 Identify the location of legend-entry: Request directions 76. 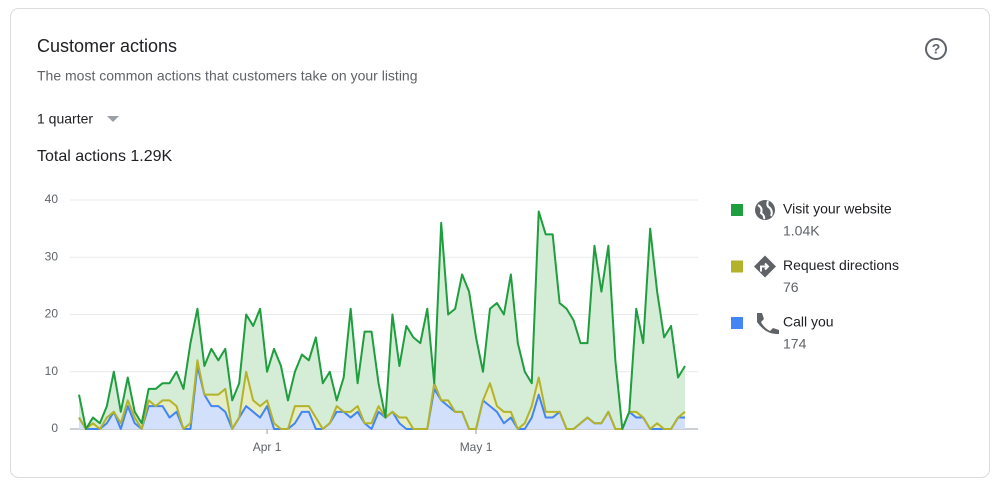
(815, 275).